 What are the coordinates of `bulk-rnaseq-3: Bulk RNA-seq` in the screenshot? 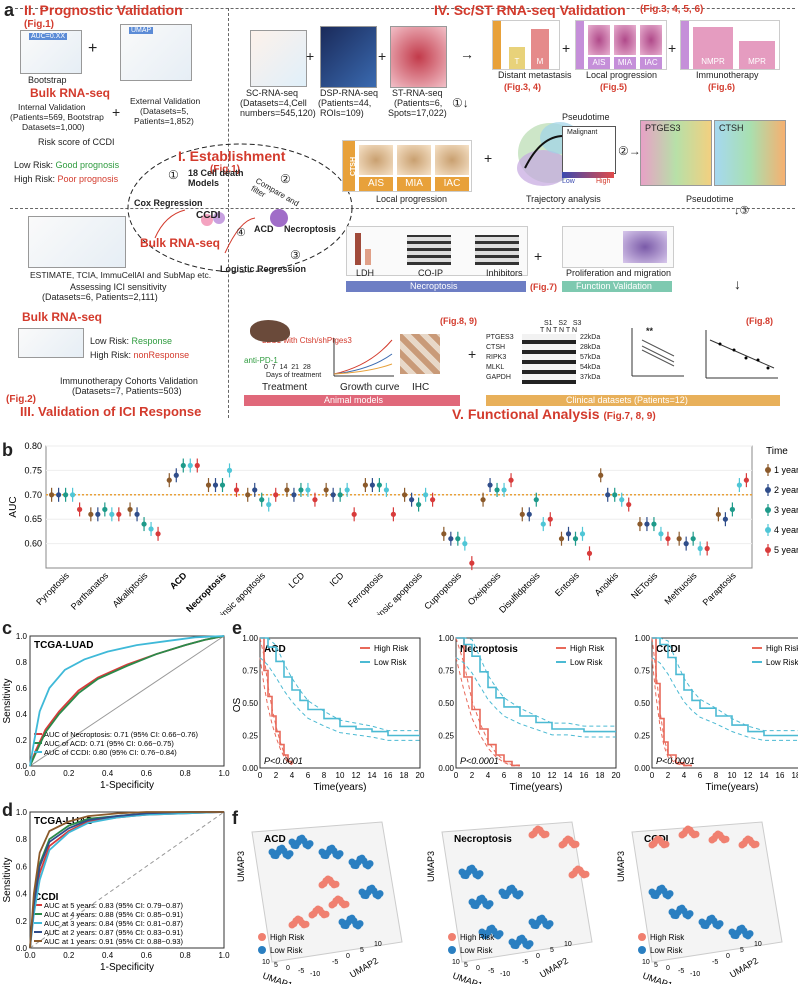 It's located at (62, 317).